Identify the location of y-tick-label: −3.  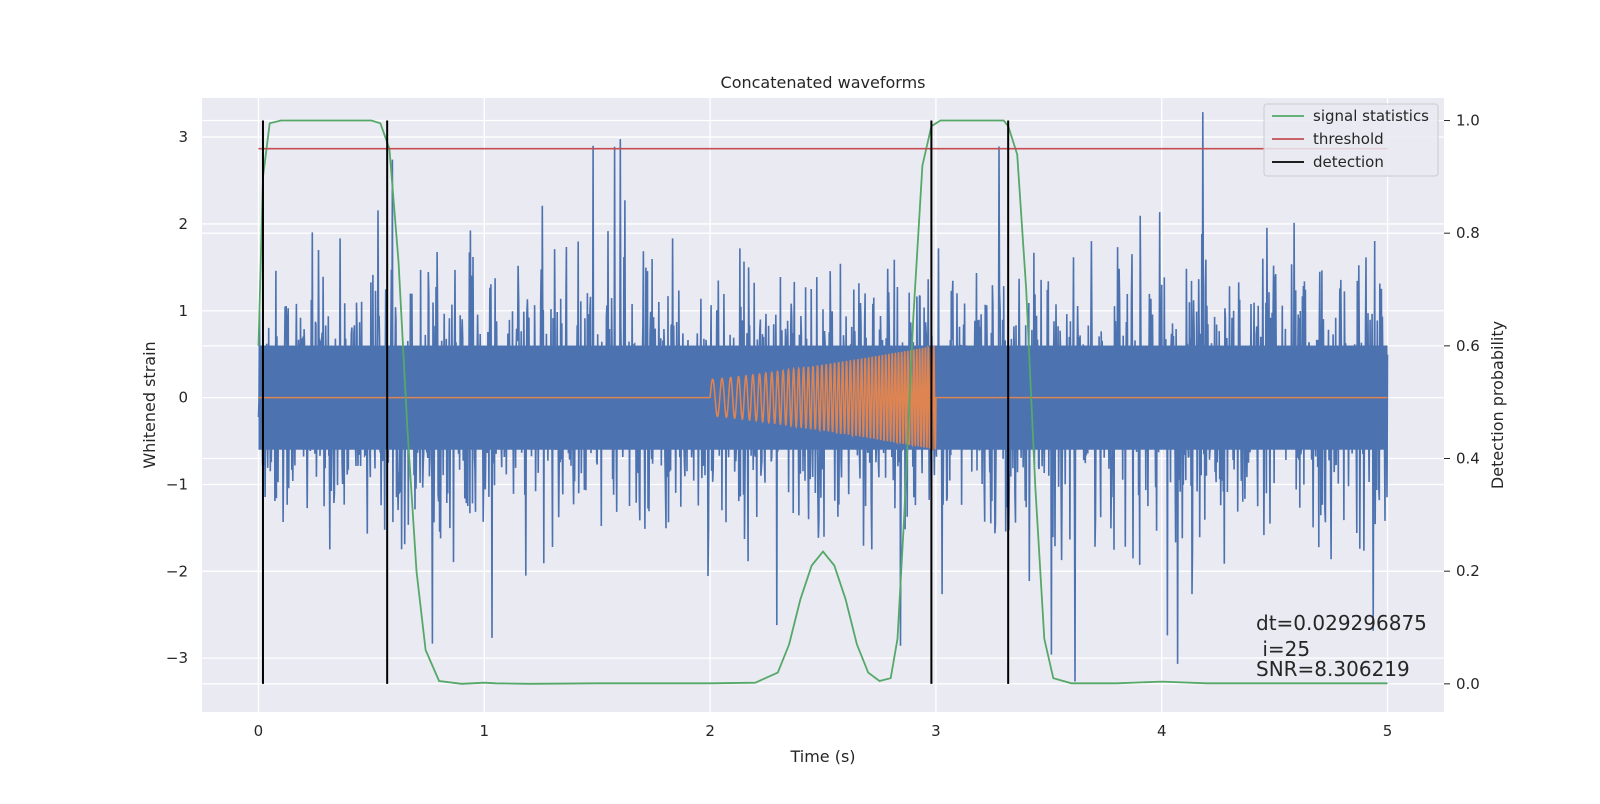
(177, 658).